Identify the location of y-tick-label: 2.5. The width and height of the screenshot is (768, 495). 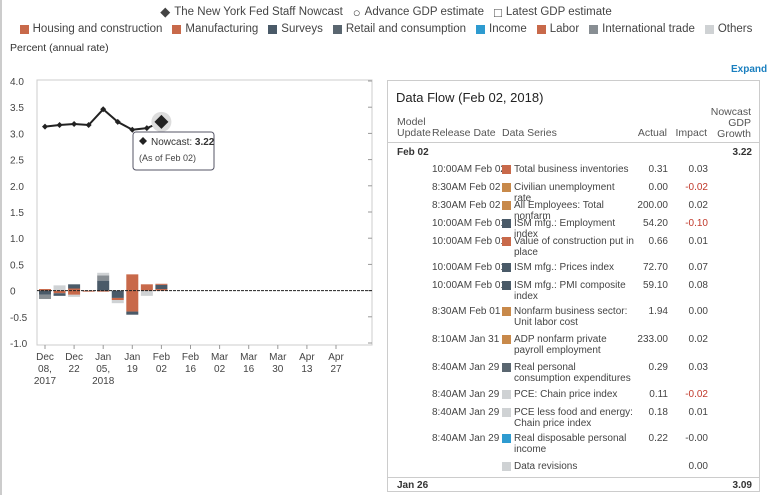
(17, 161).